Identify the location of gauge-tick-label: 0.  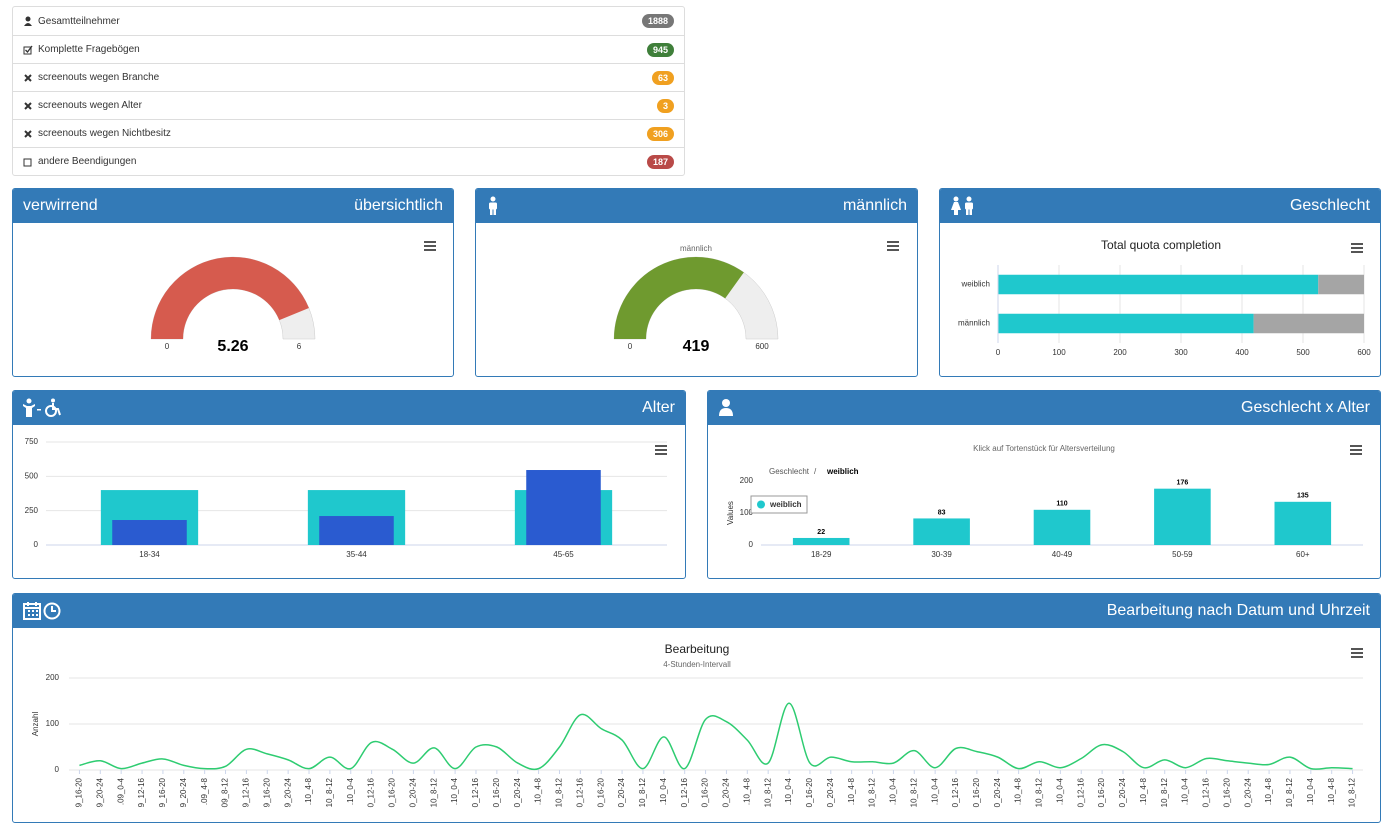
(630, 346).